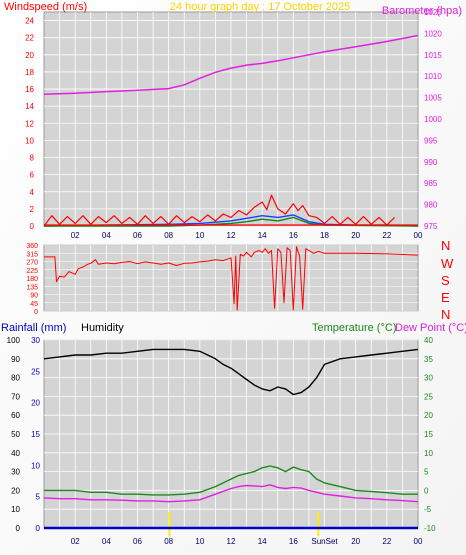 This screenshot has height=555, width=466. Describe the element at coordinates (15, 396) in the screenshot. I see `humidity-tick-label: 70` at that location.